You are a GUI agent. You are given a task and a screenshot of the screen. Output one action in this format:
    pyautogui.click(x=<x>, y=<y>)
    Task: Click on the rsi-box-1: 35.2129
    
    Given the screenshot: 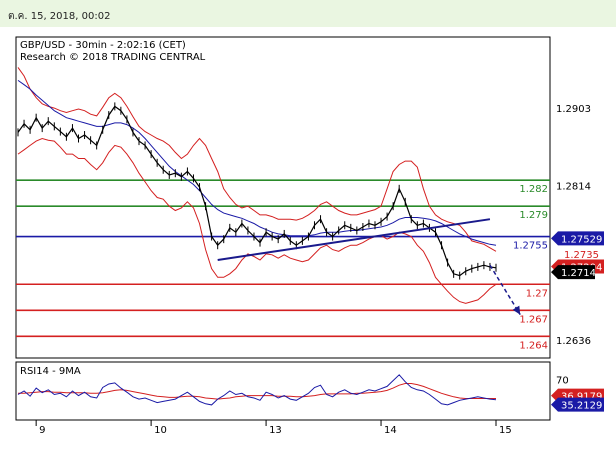 What is the action you would take?
    pyautogui.click(x=577, y=404)
    